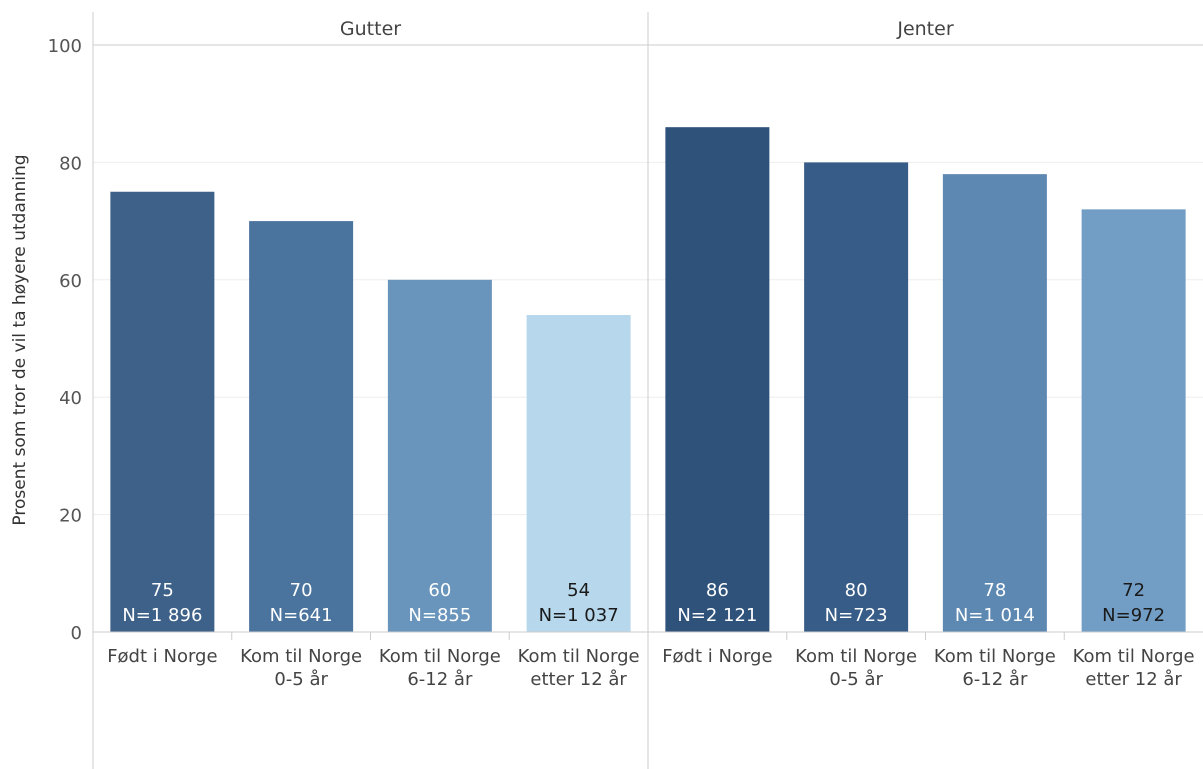 Image resolution: width=1203 pixels, height=769 pixels. I want to click on bar-n-label: N=855, so click(439, 615).